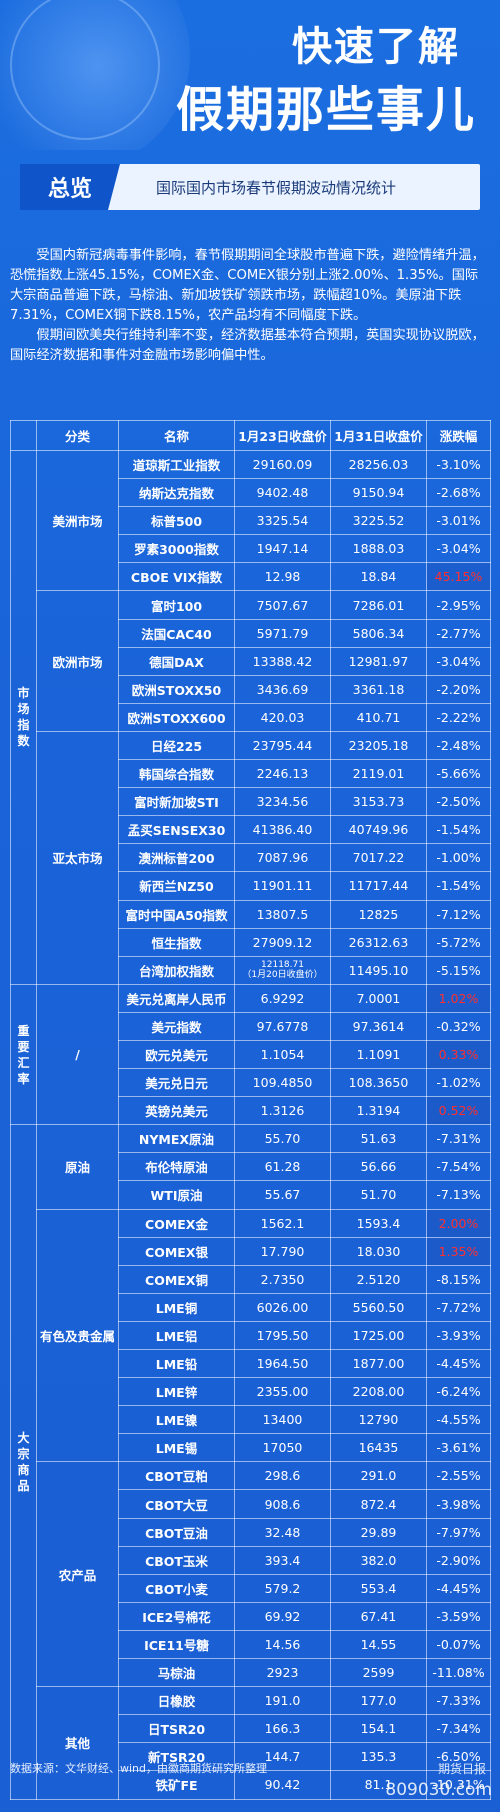 The image size is (500, 1812). Describe the element at coordinates (458, 1616) in the screenshot. I see `cell-change: -3.59%` at that location.